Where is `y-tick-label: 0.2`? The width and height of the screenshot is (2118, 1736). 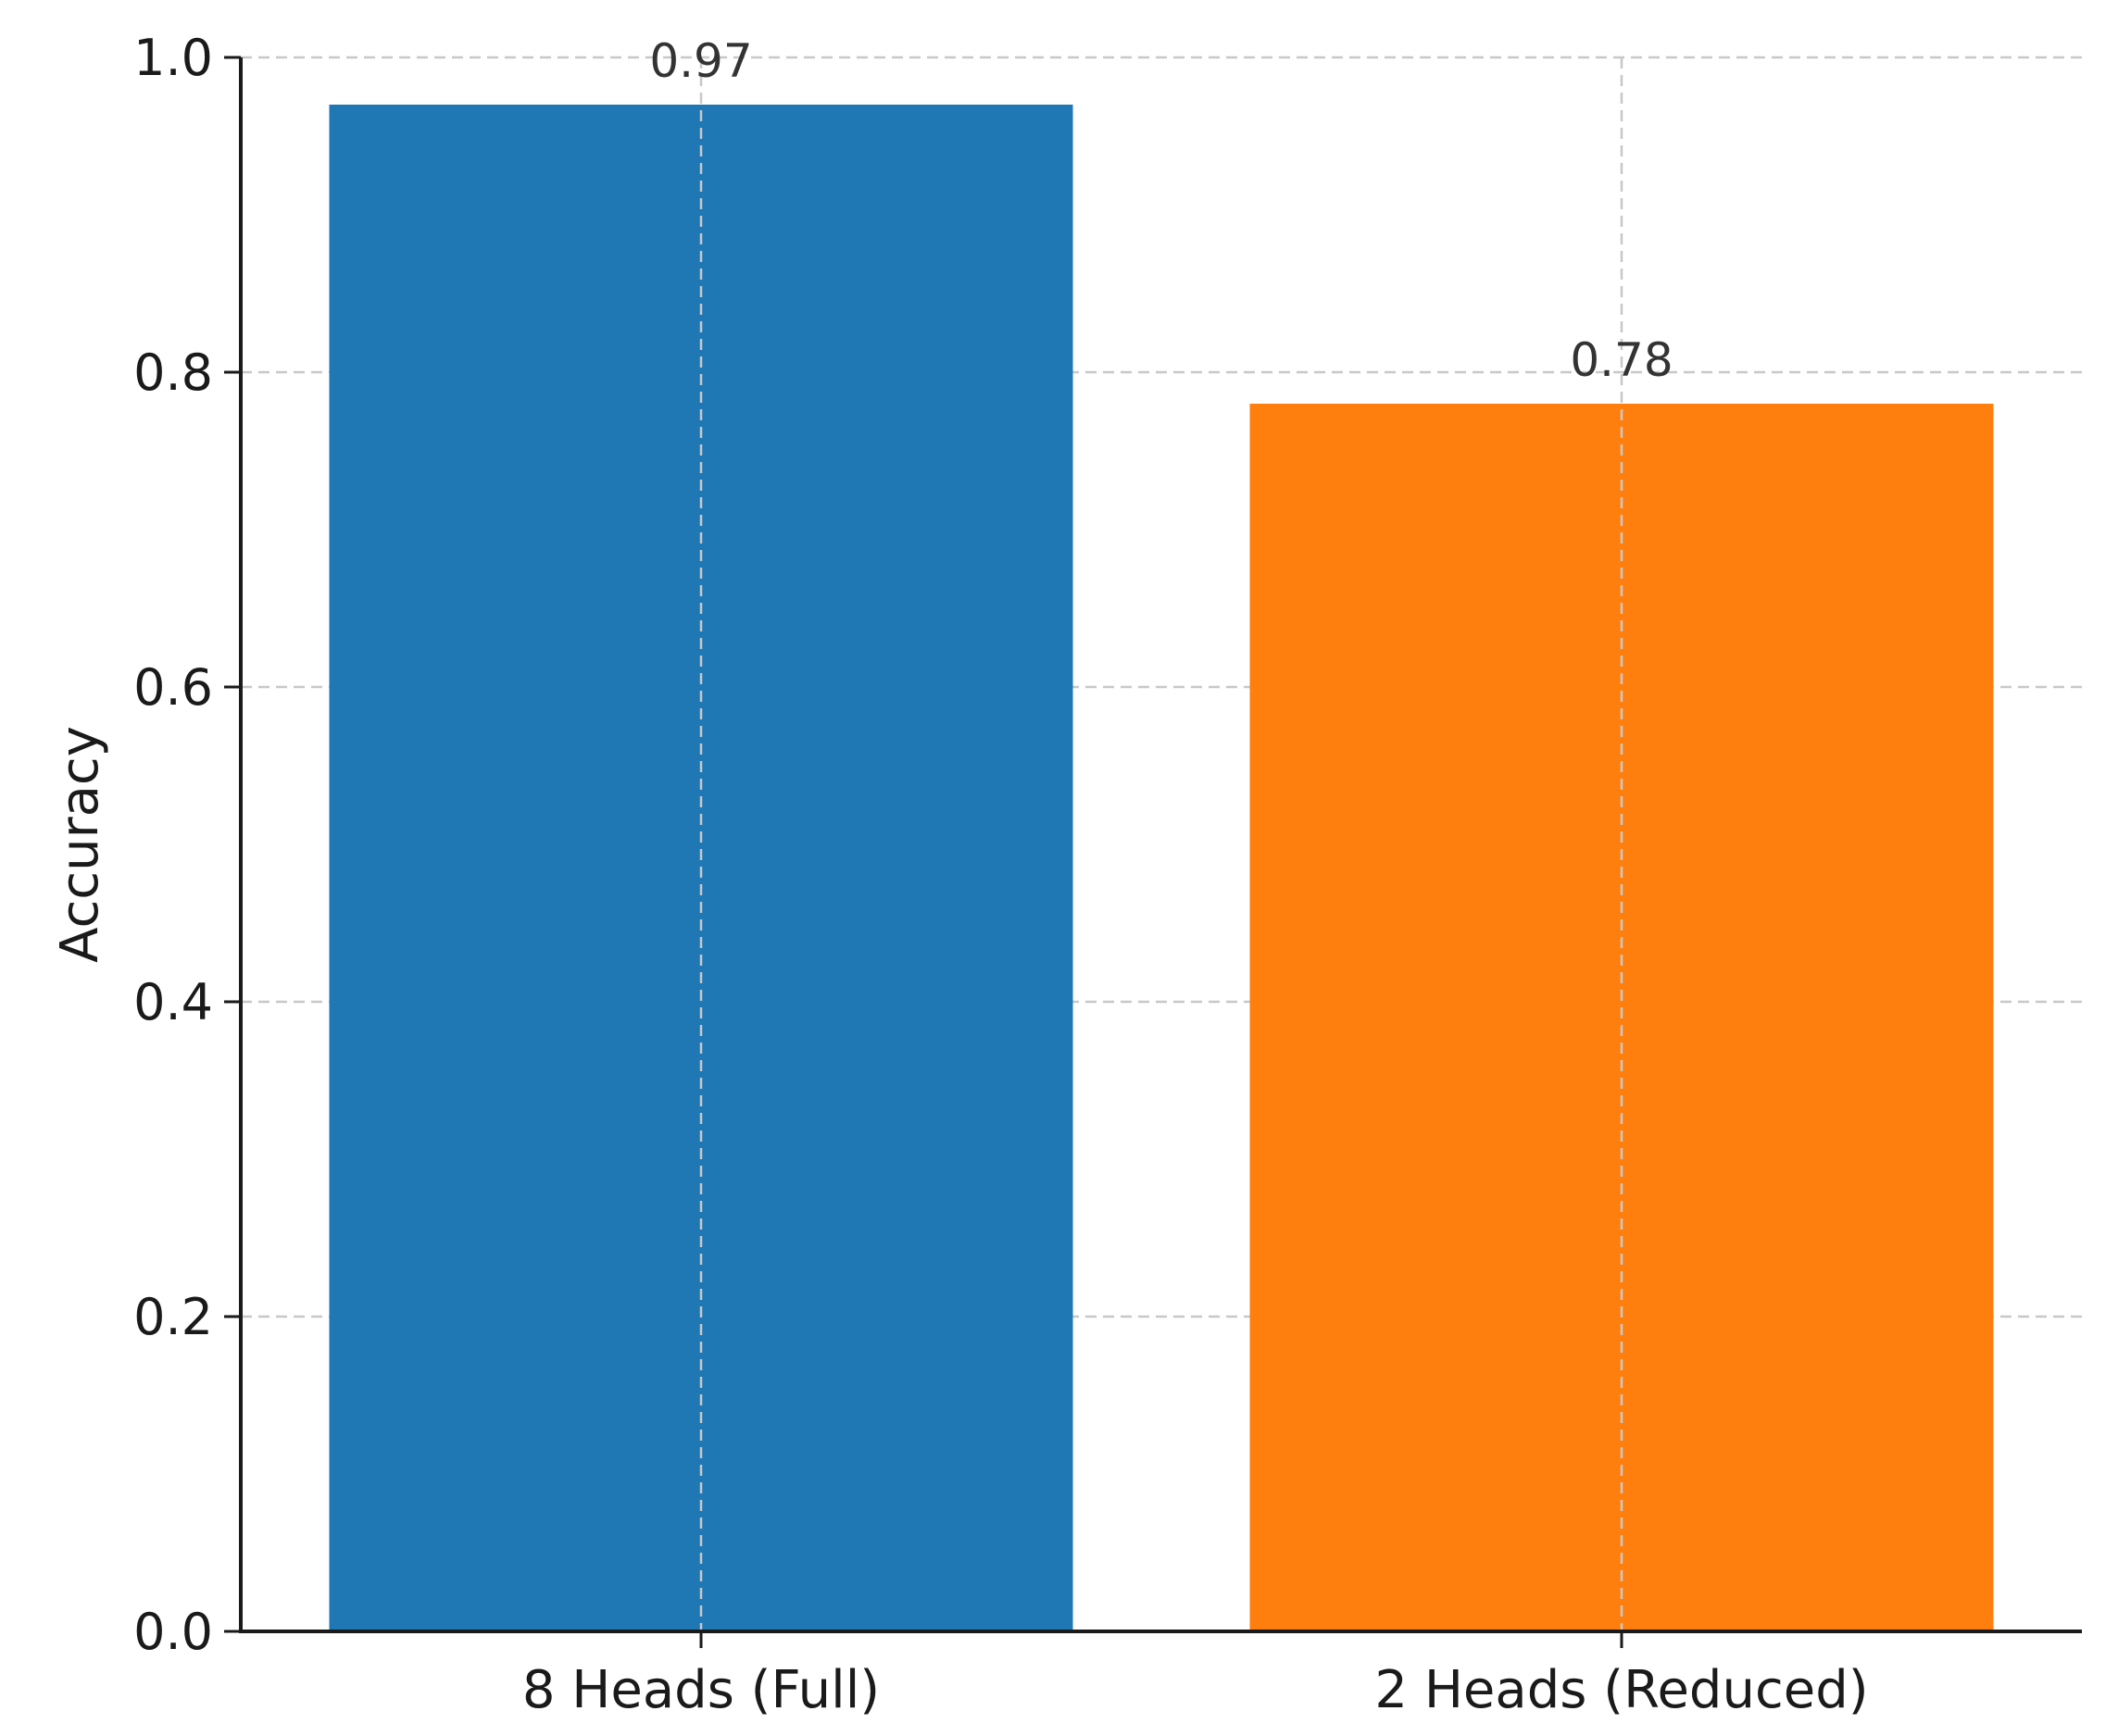 y-tick-label: 0.2 is located at coordinates (173, 1317).